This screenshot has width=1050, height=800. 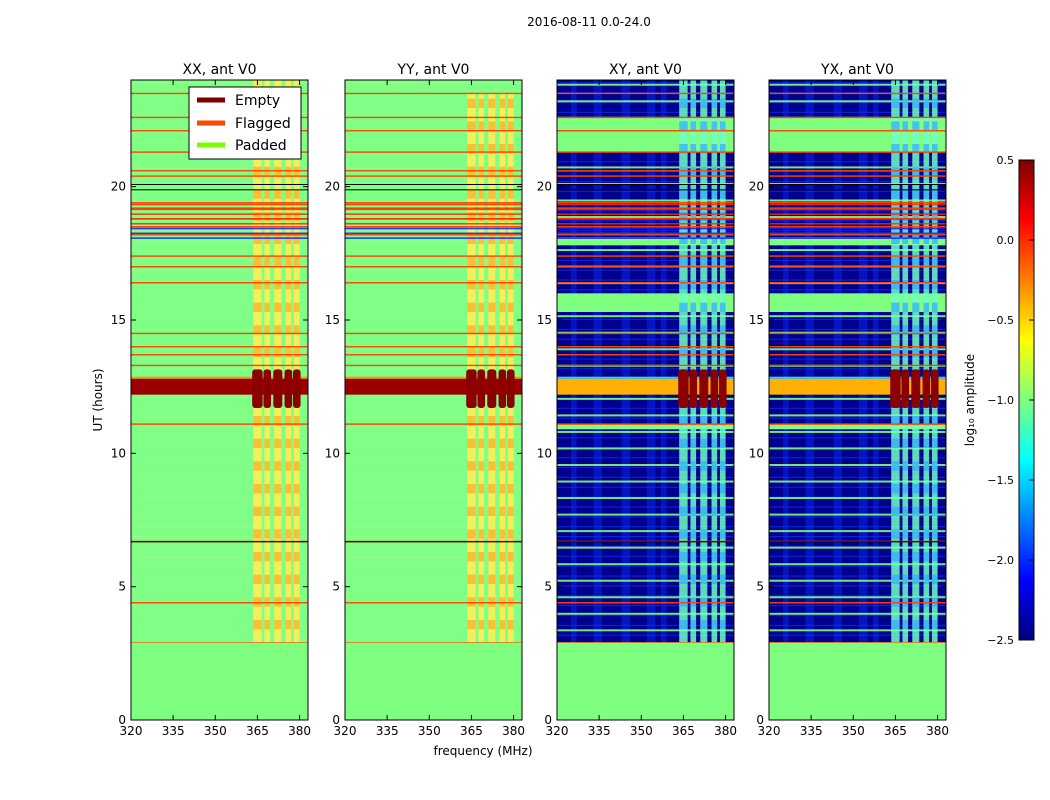 I want to click on yy-y-tick-label: 15, so click(x=332, y=320).